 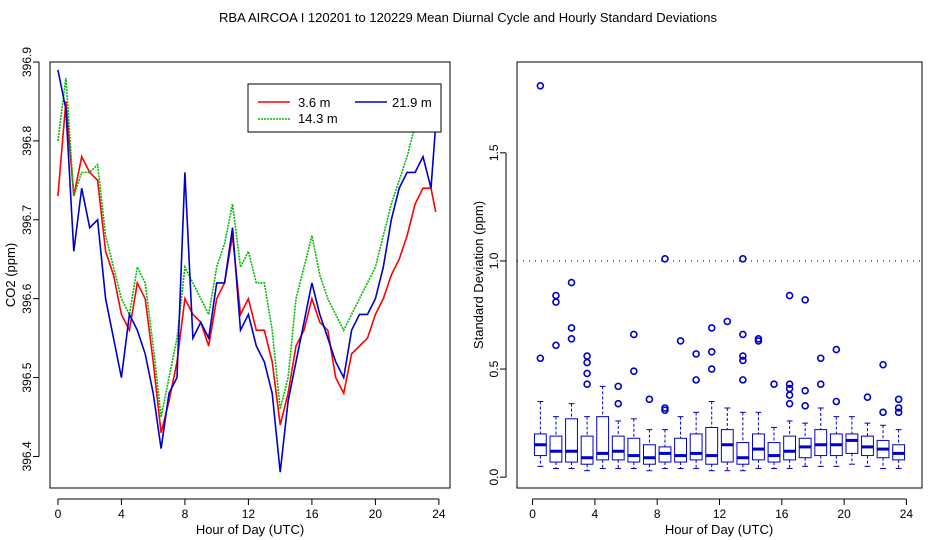 What do you see at coordinates (494, 260) in the screenshot?
I see `y-tick-label: 1.0` at bounding box center [494, 260].